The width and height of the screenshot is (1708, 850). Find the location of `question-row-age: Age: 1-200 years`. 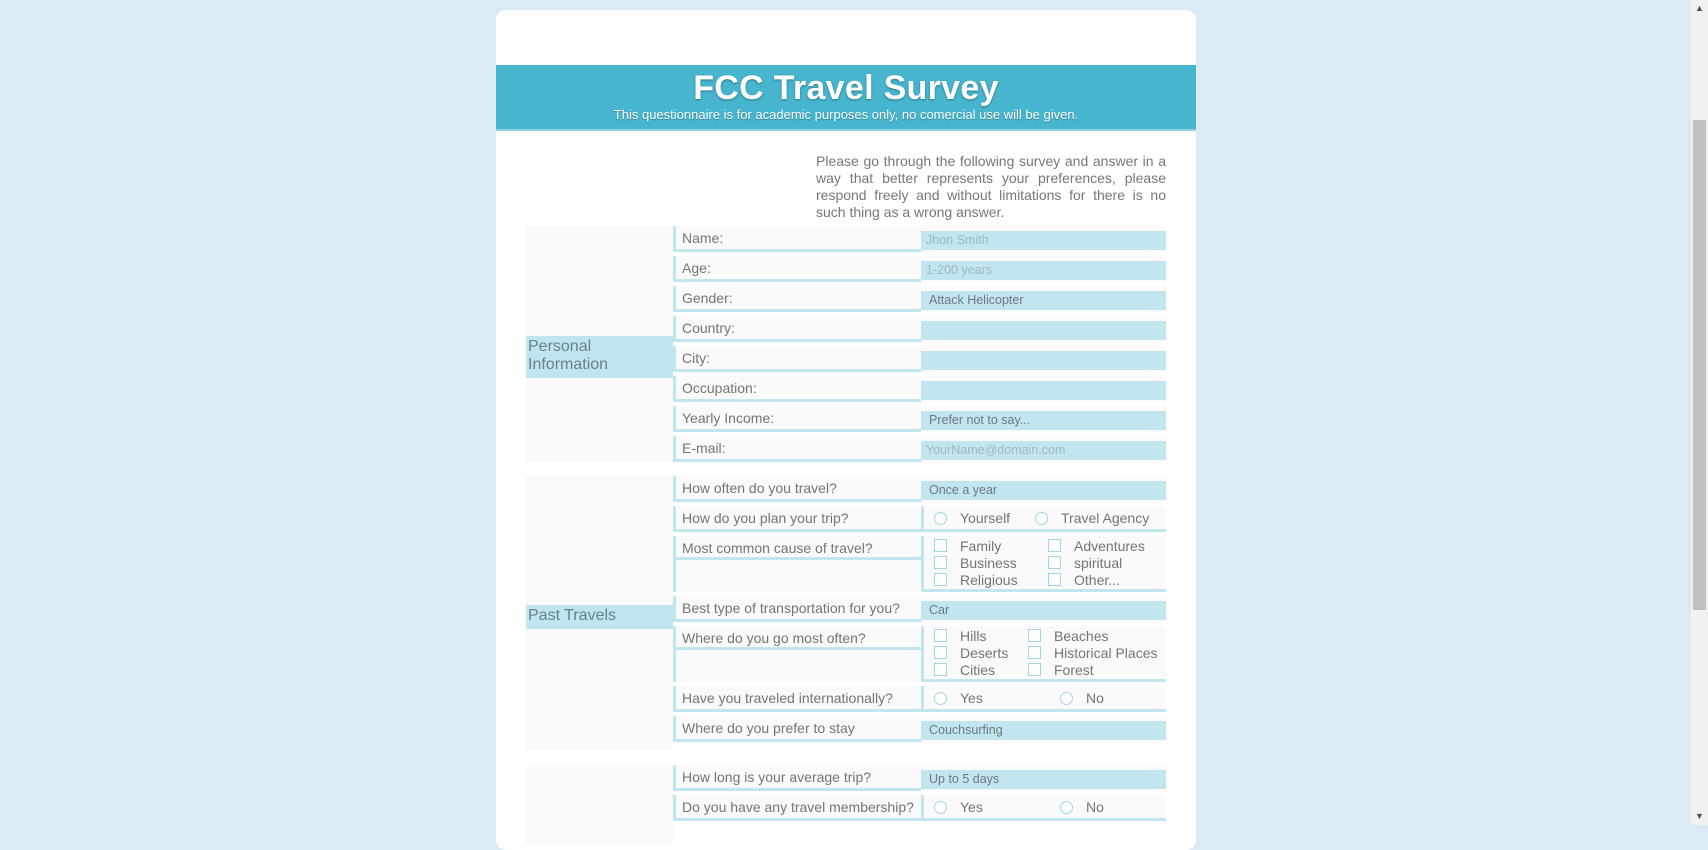

question-row-age: Age: 1-200 years is located at coordinates (919, 269).